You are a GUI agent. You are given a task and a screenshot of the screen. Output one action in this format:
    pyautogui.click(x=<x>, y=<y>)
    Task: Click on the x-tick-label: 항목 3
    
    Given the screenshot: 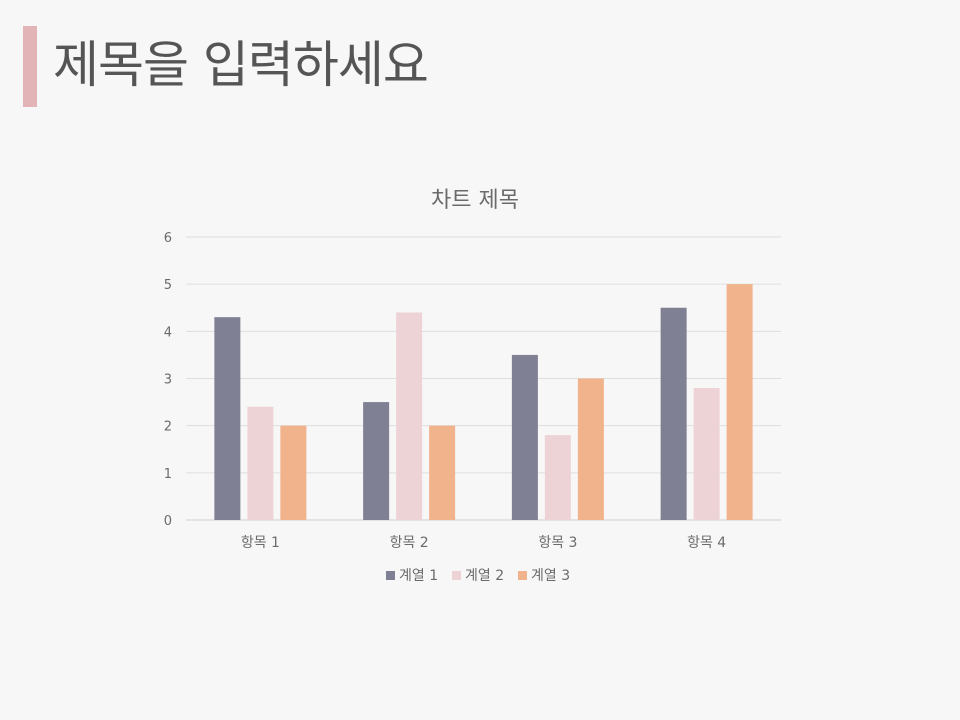 What is the action you would take?
    pyautogui.click(x=557, y=543)
    